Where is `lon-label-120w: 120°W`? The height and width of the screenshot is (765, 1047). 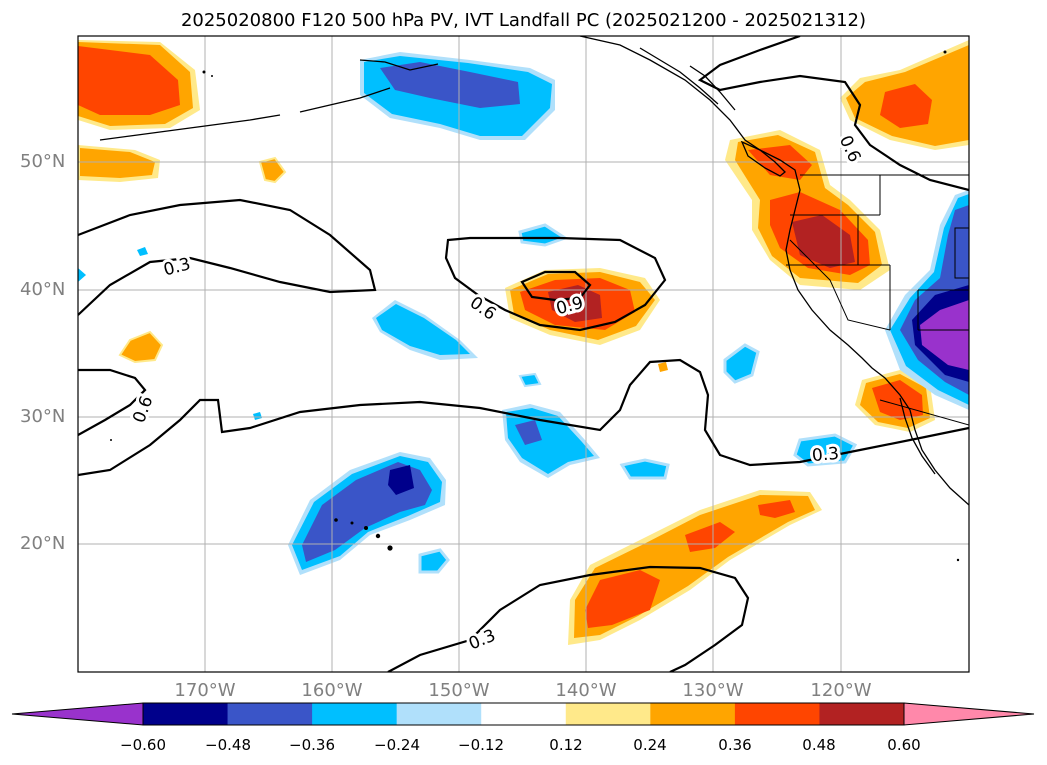 lon-label-120w: 120°W is located at coordinates (841, 690).